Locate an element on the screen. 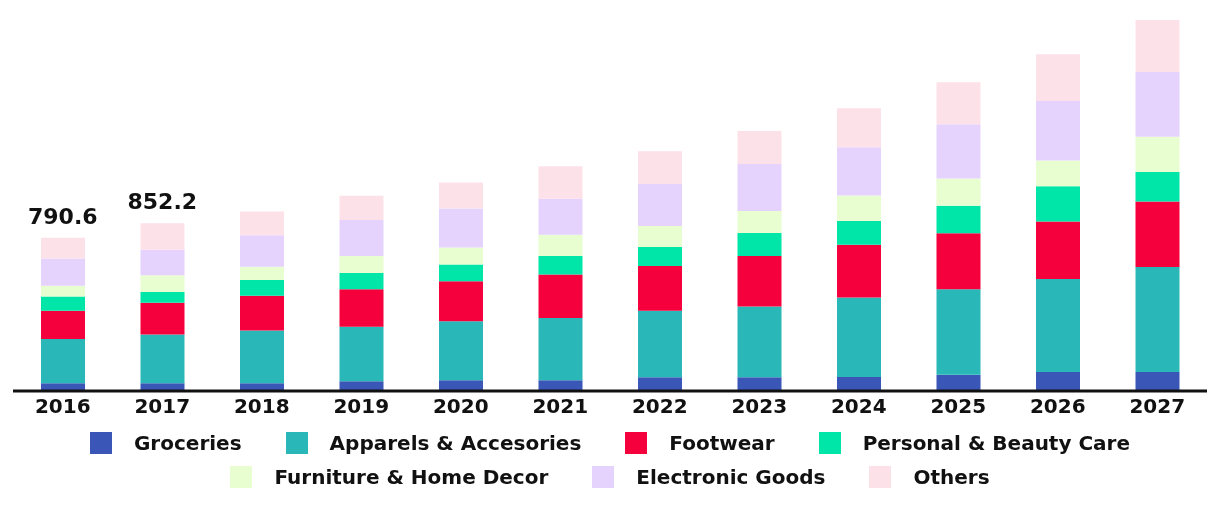  legend-label: Furniture & Home Decor is located at coordinates (411, 477).